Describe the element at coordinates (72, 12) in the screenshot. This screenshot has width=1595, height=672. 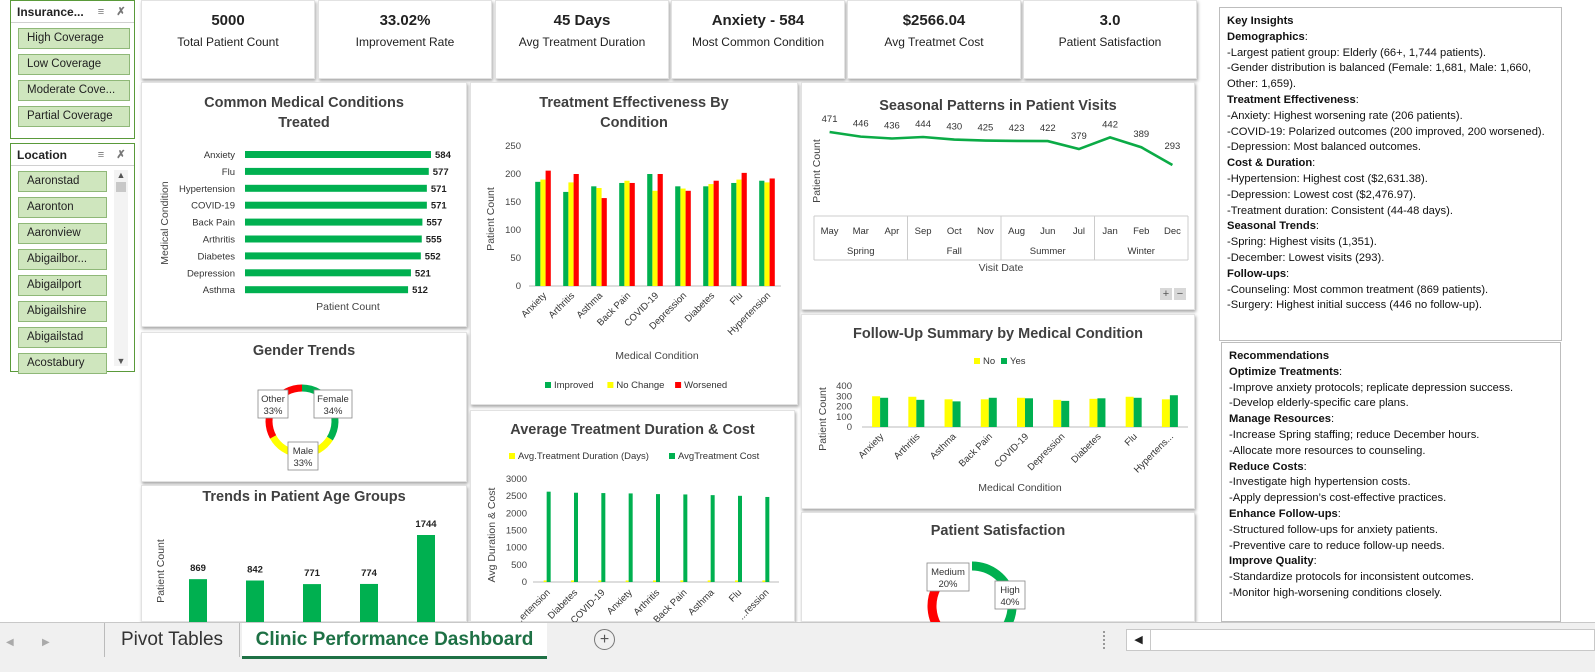
I see `insurance-slicer-header: Insurance... ≡ ✗` at that location.